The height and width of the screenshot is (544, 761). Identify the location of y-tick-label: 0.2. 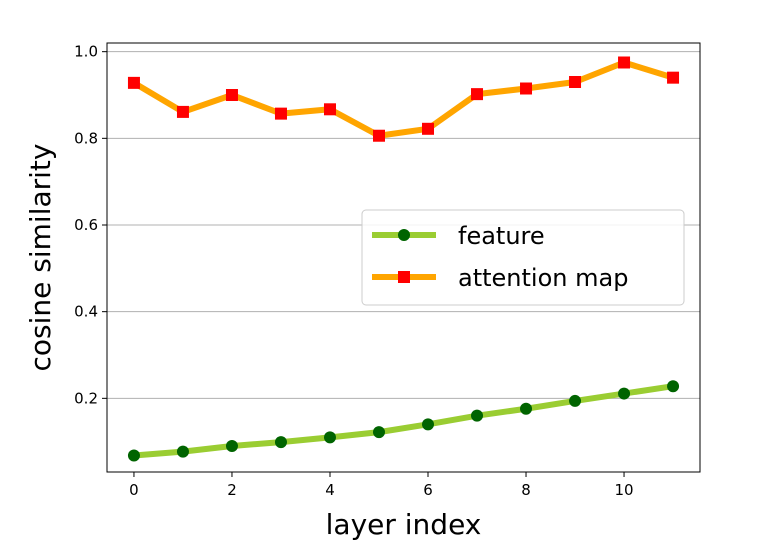
(86, 398).